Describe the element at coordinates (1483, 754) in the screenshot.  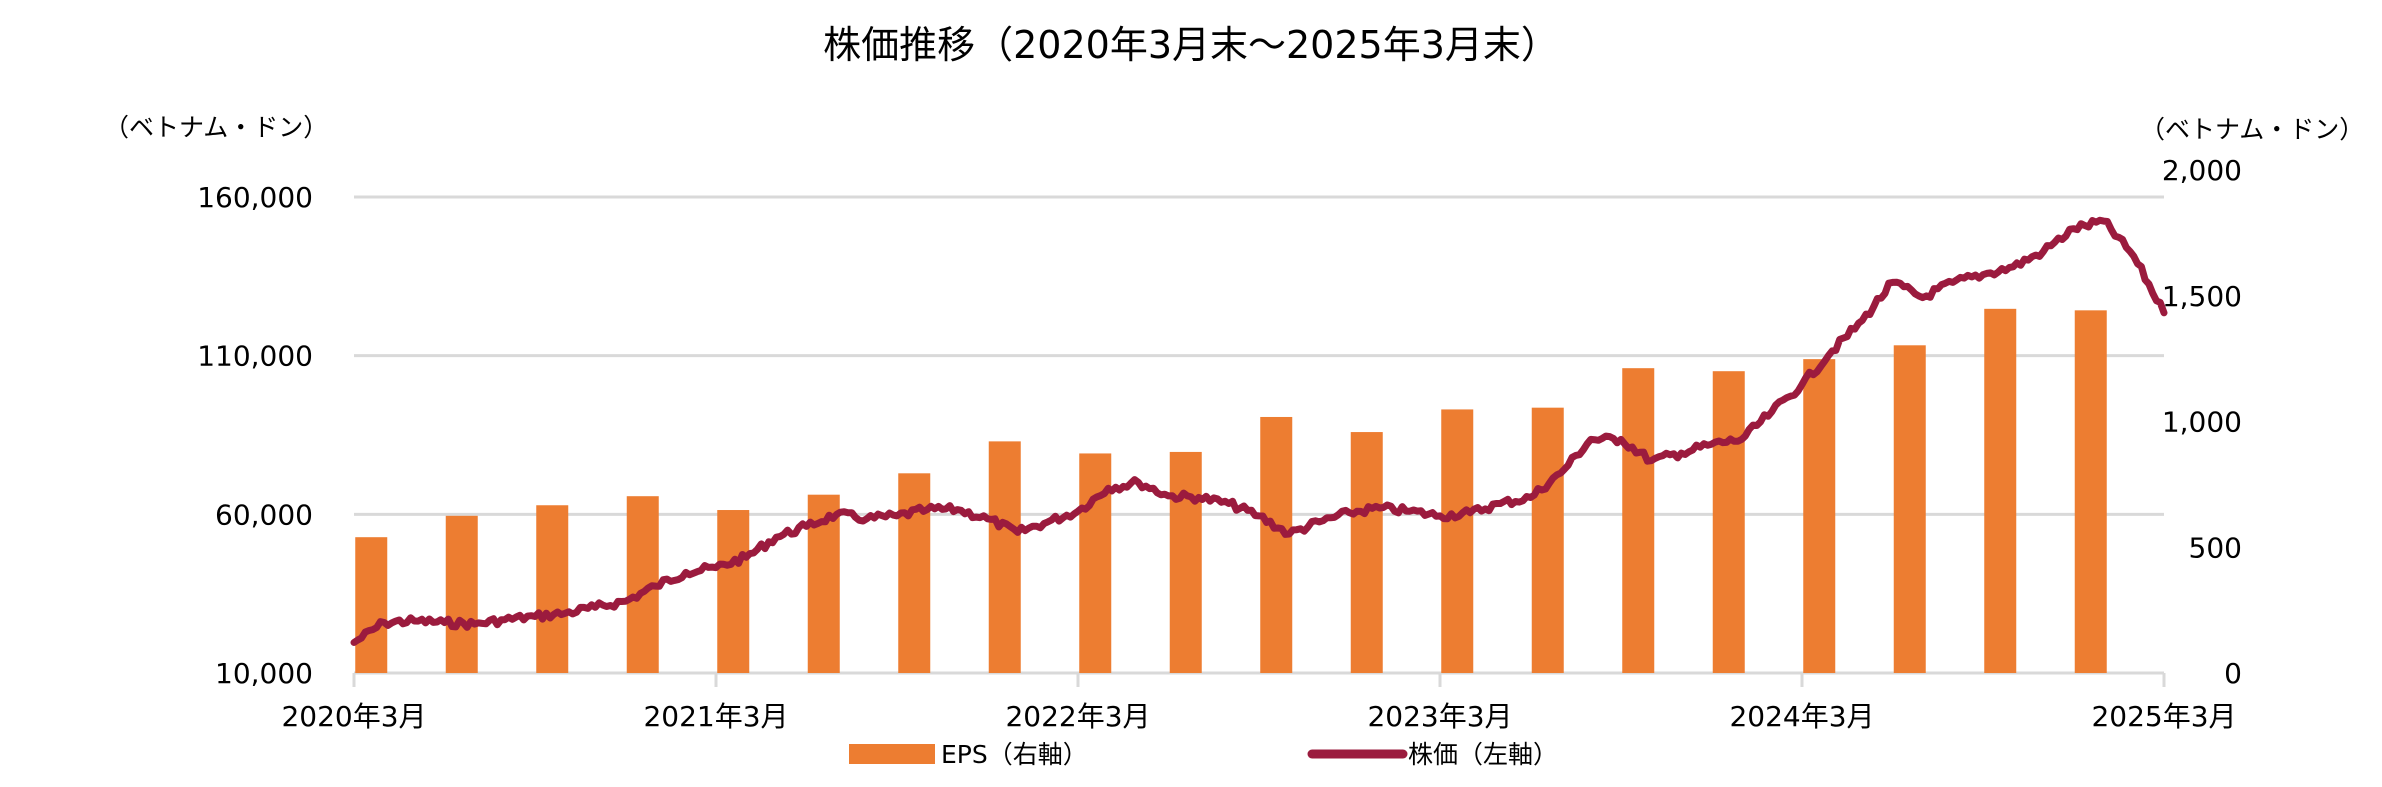
I see `legend-price-label: 株価（左軸）` at that location.